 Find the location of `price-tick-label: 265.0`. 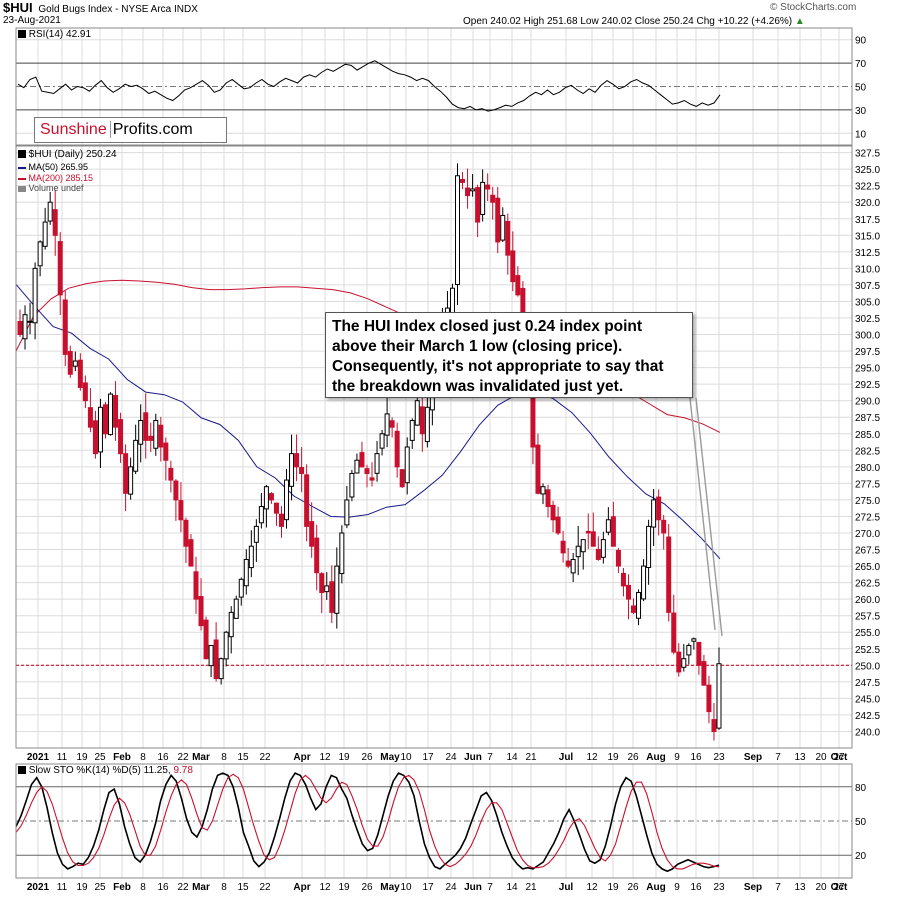

price-tick-label: 265.0 is located at coordinates (867, 567).